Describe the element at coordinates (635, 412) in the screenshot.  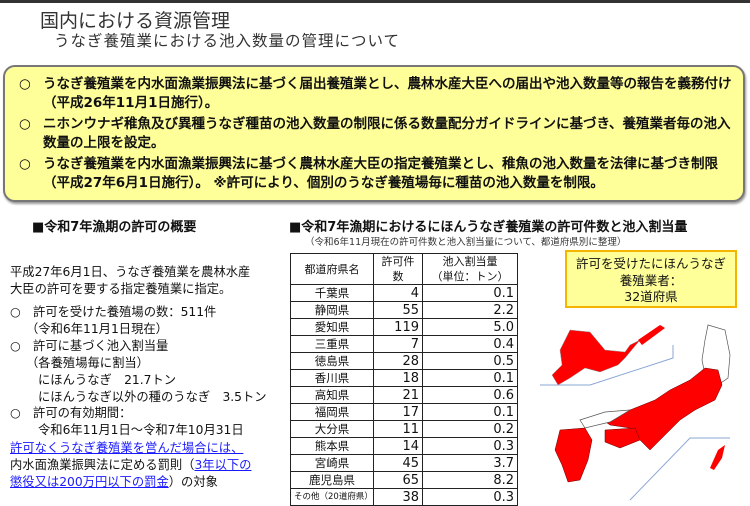
I see `japan-map` at that location.